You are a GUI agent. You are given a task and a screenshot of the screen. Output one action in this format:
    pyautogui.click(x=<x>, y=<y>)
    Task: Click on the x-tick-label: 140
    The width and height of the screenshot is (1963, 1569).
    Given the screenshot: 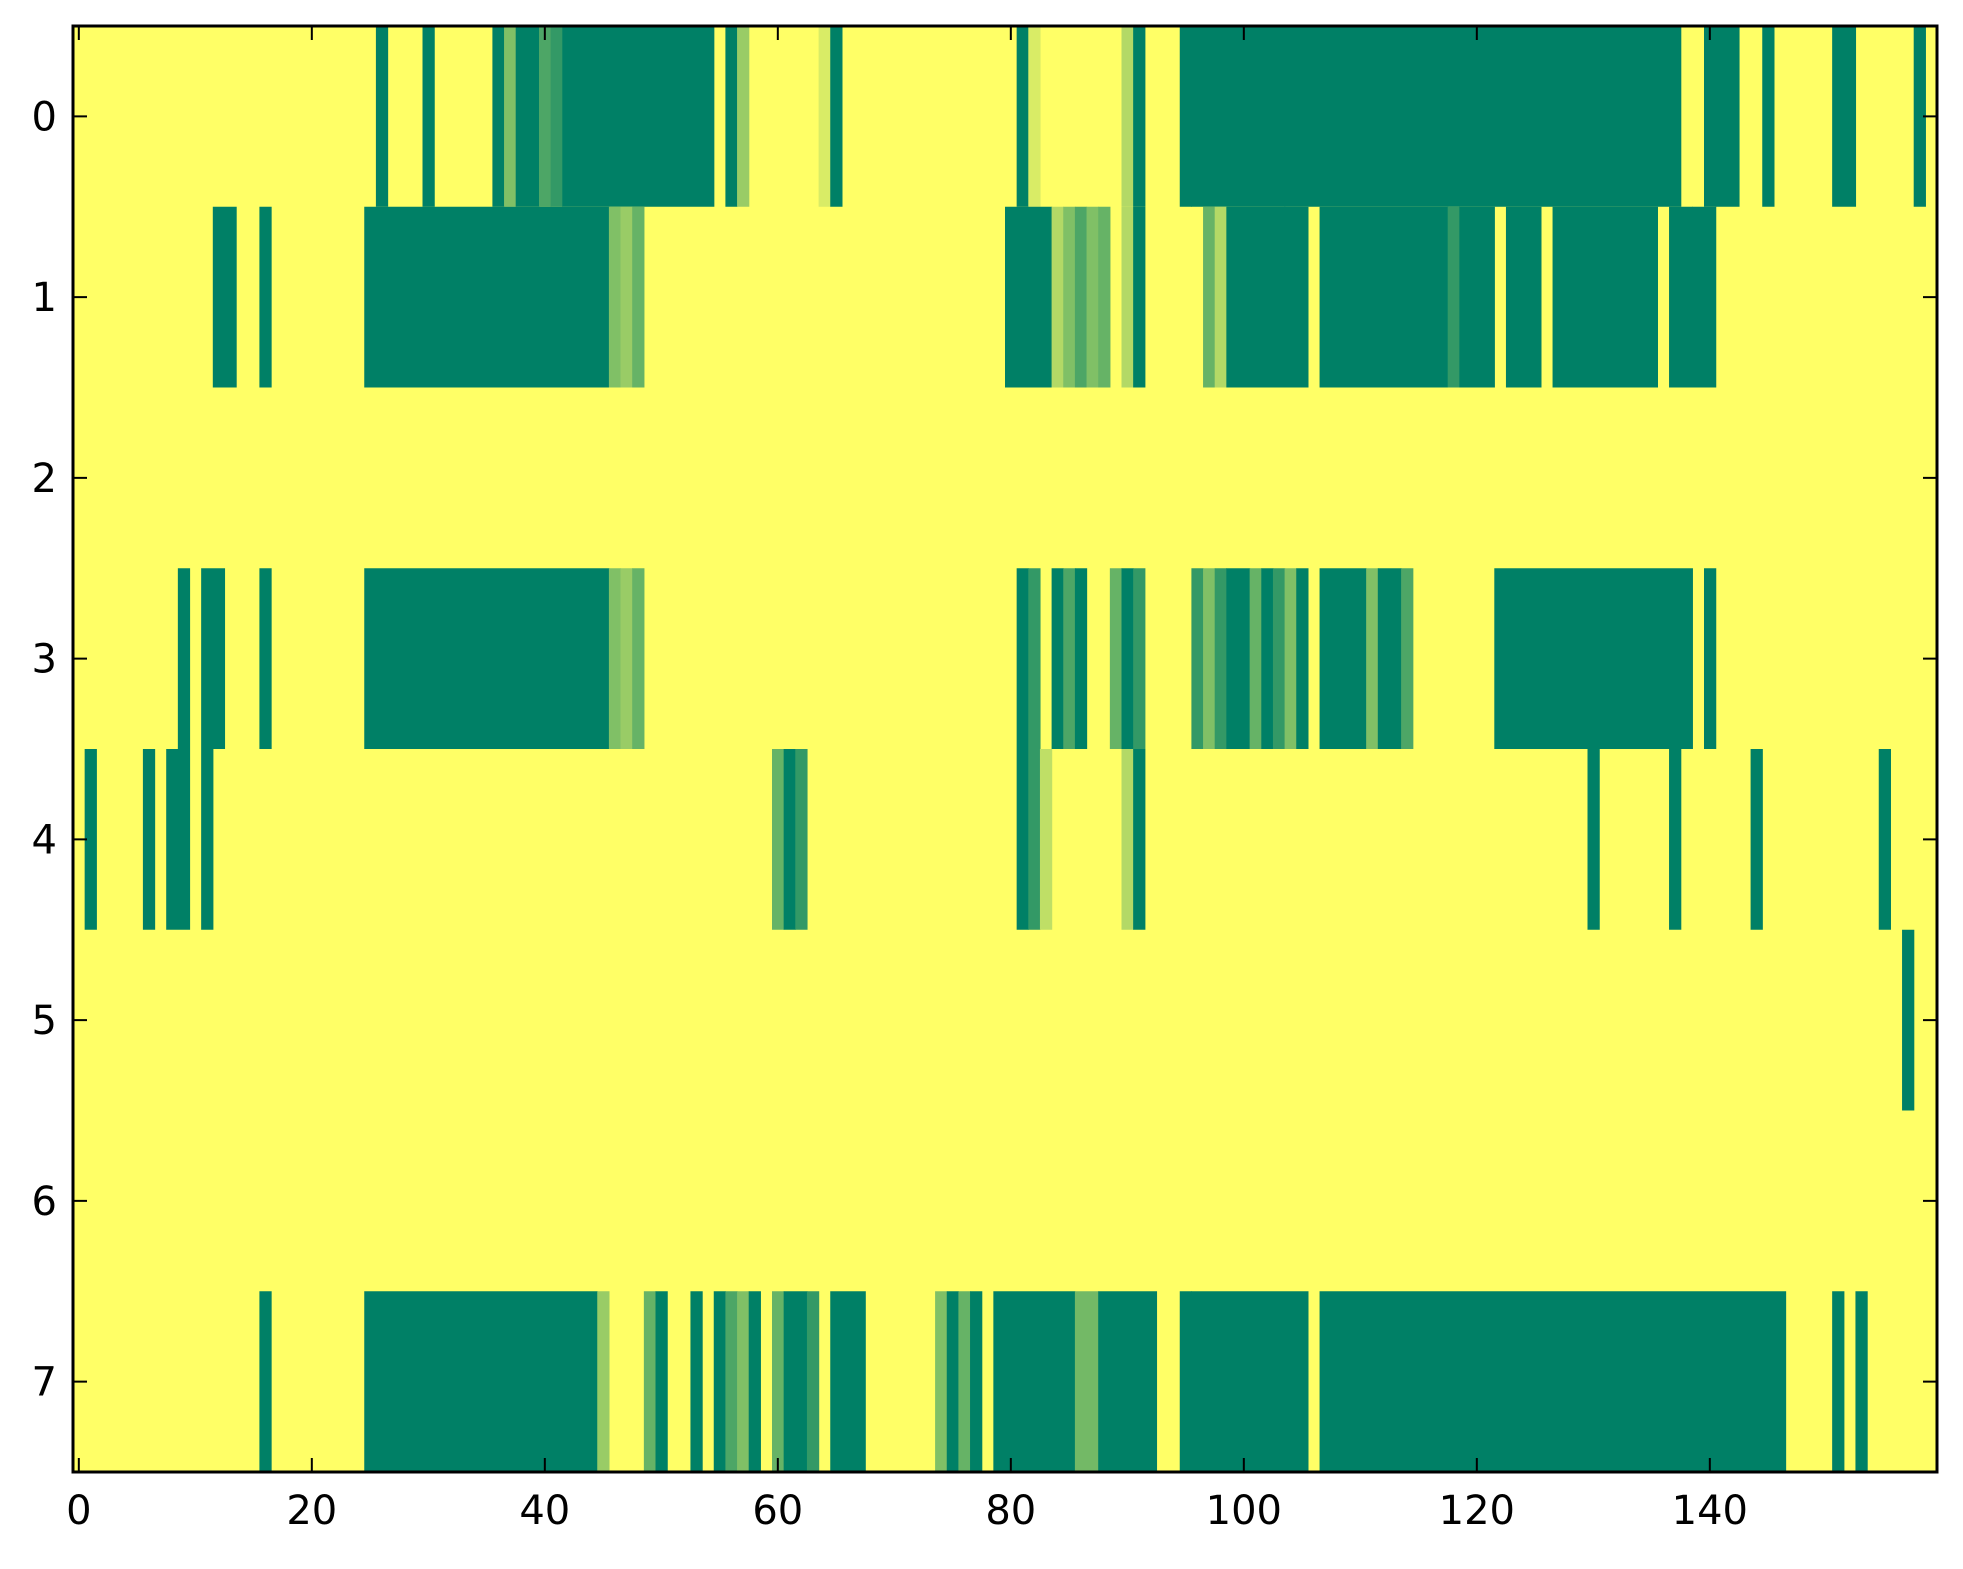 What is the action you would take?
    pyautogui.click(x=1710, y=1511)
    